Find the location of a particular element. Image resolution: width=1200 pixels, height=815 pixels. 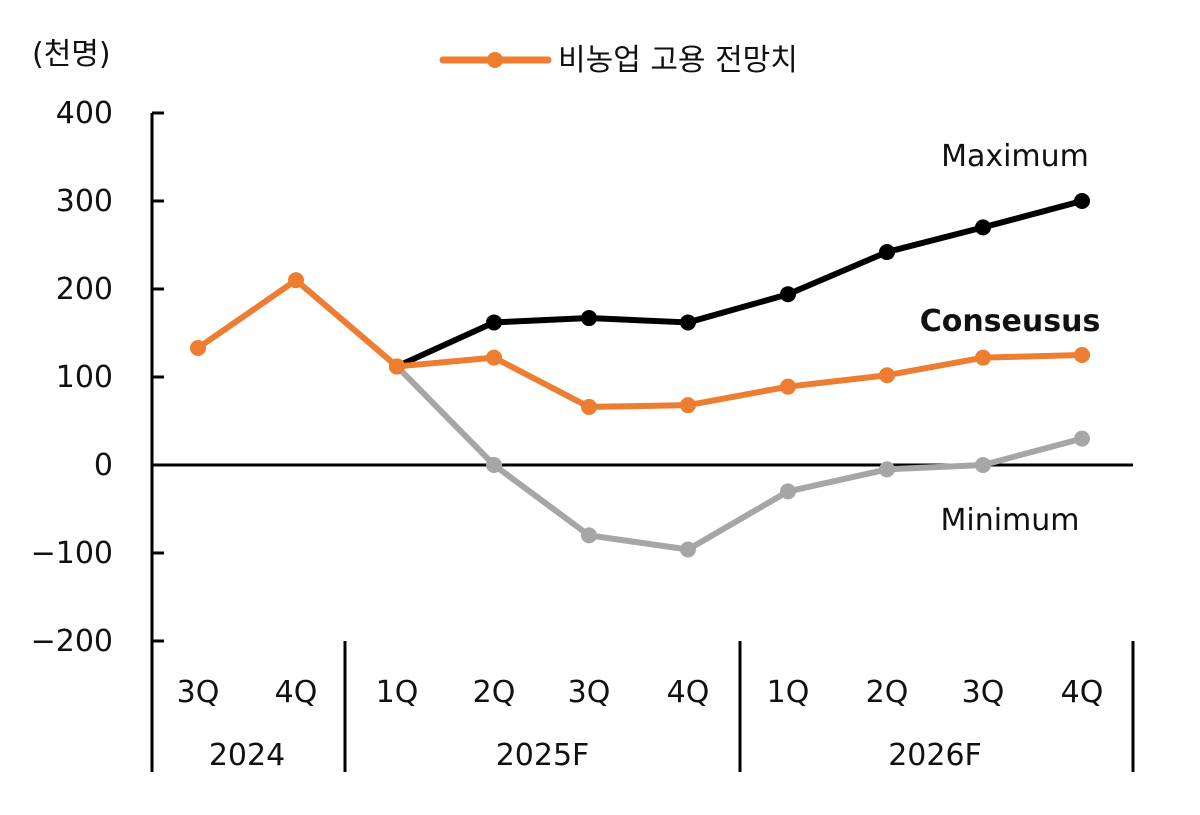

x-group-label: 2025F is located at coordinates (543, 755).